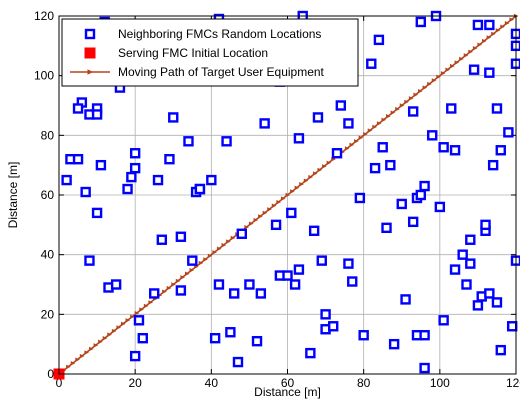 The image size is (520, 417). Describe the element at coordinates (90, 34) in the screenshot. I see `legend-symbol-hollow-square` at that location.